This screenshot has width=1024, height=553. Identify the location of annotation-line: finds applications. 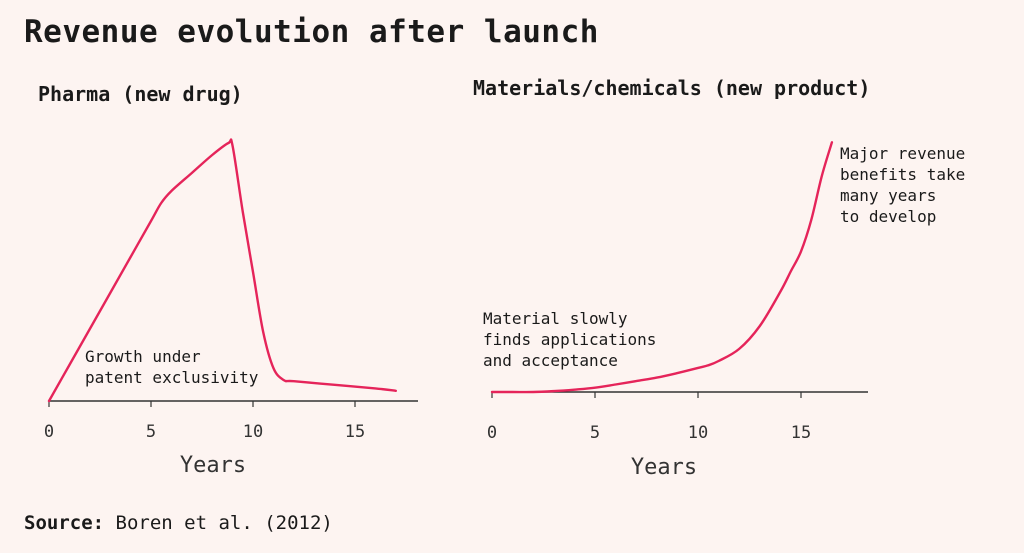
(569, 339).